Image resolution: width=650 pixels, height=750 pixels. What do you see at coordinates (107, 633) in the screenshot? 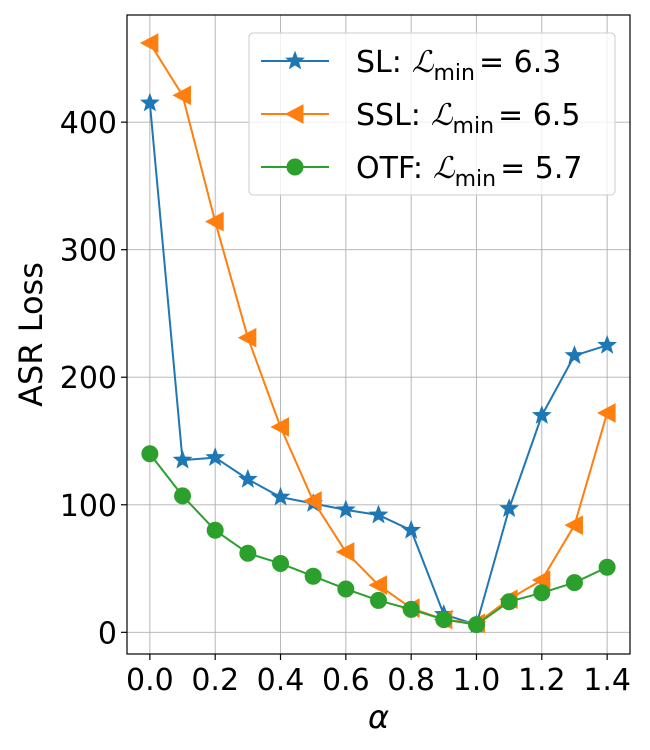
I see `y-tick-label: 0` at bounding box center [107, 633].